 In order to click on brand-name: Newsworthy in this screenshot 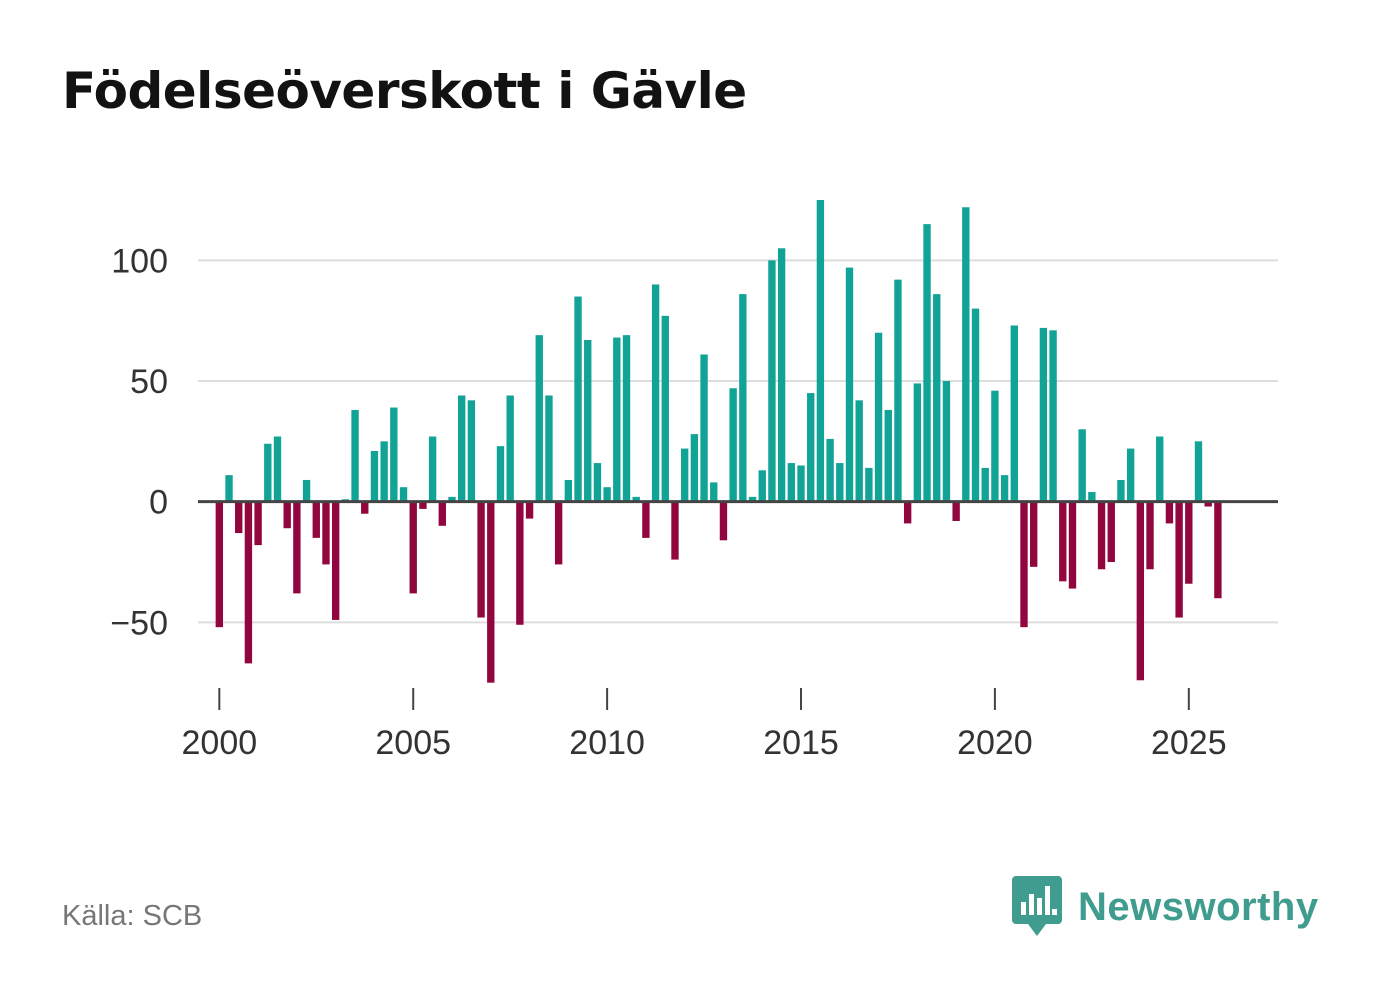, I will do `click(1198, 906)`.